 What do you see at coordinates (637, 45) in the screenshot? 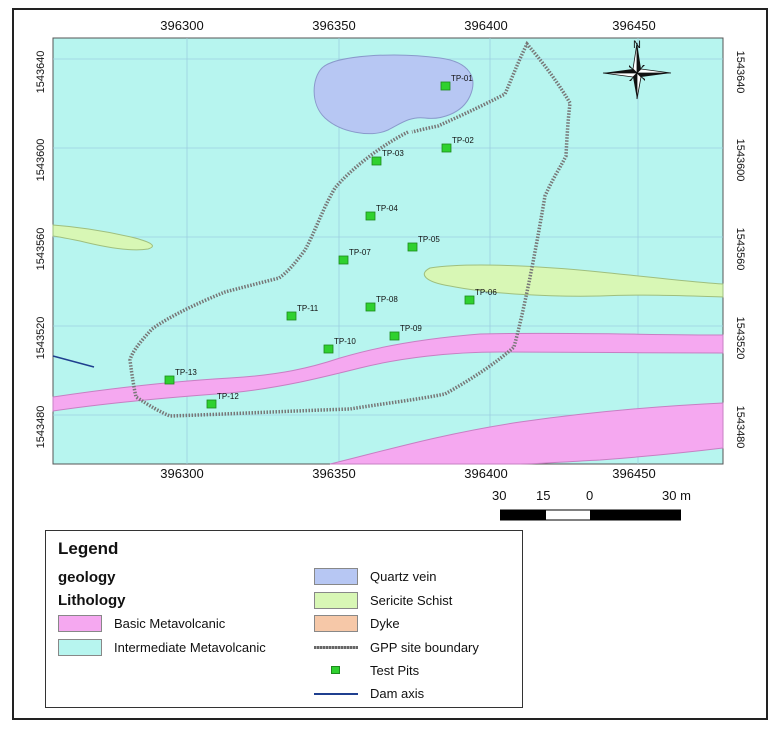
I see `north-label: N` at bounding box center [637, 45].